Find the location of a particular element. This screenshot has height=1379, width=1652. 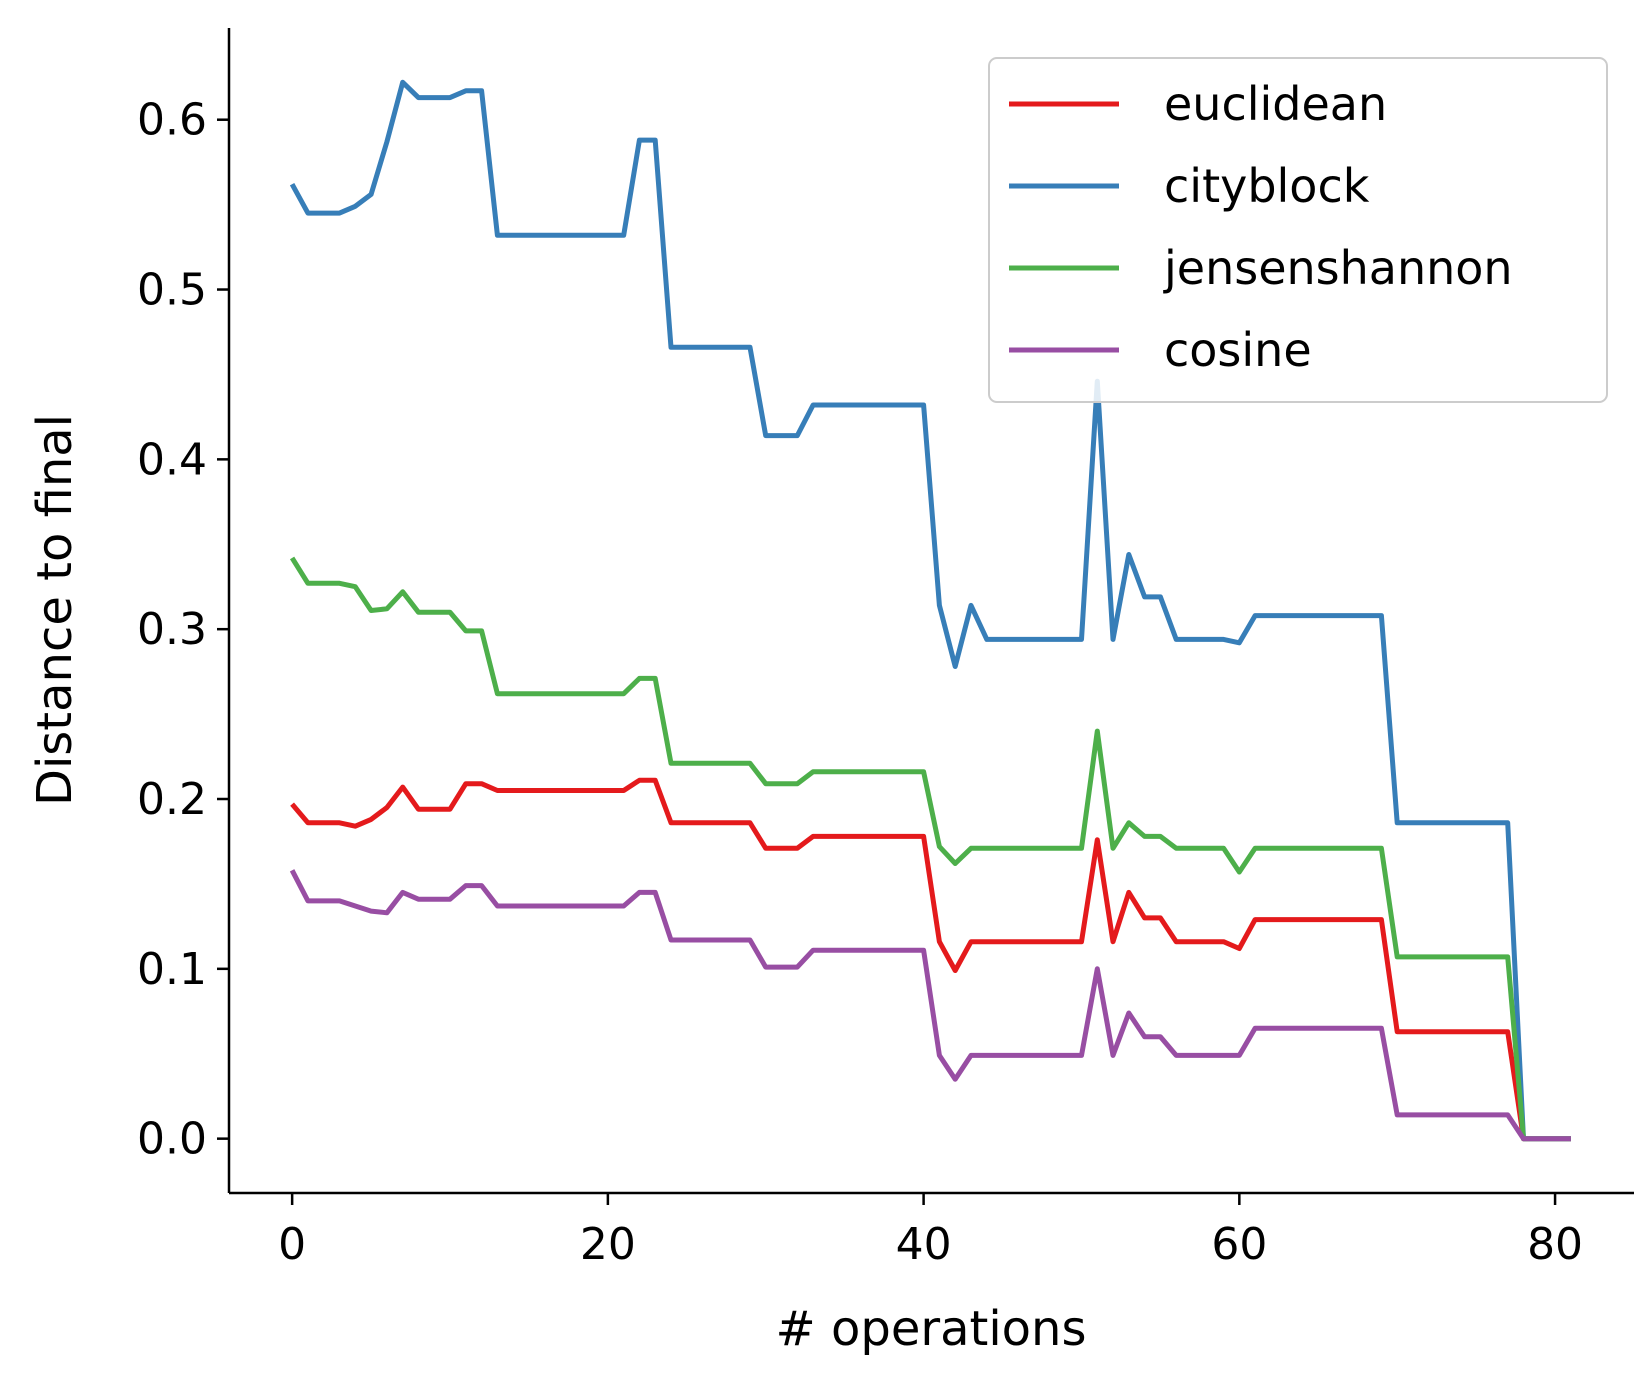

y-ticks: 0.0 0.1 0.2 0.3 0.4 0.5 0.6 is located at coordinates (183, 630).